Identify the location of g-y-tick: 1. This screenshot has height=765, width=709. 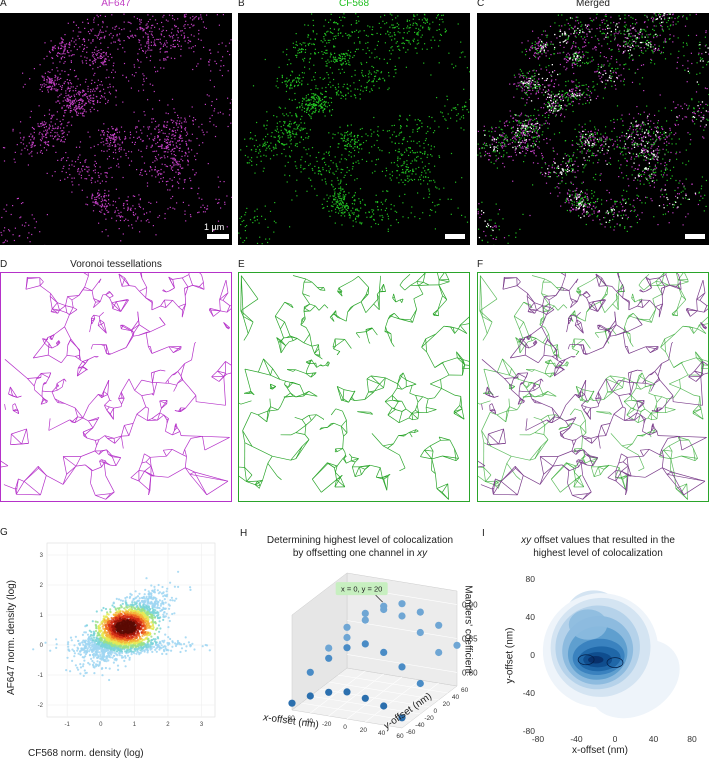
(42, 616).